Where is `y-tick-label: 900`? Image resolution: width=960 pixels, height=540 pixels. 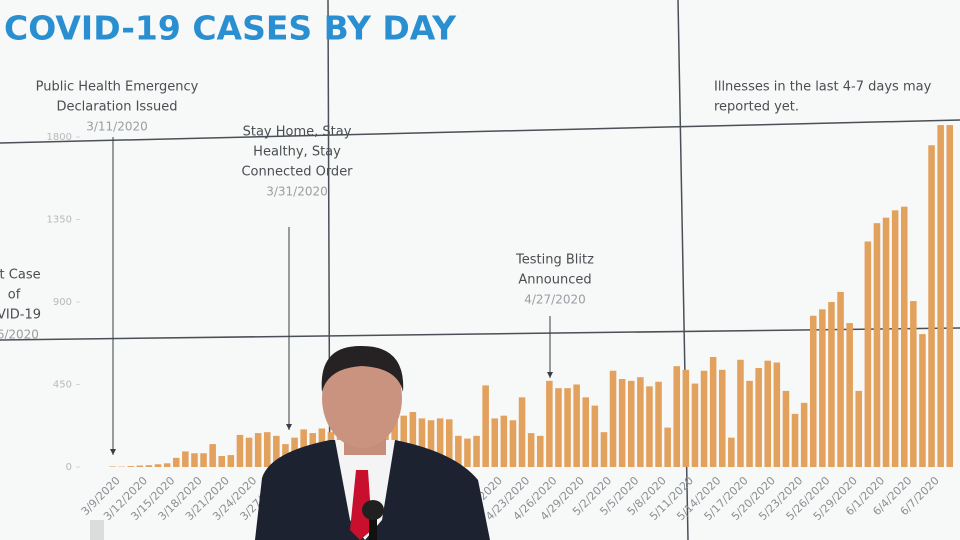
y-tick-label: 900 is located at coordinates (62, 302).